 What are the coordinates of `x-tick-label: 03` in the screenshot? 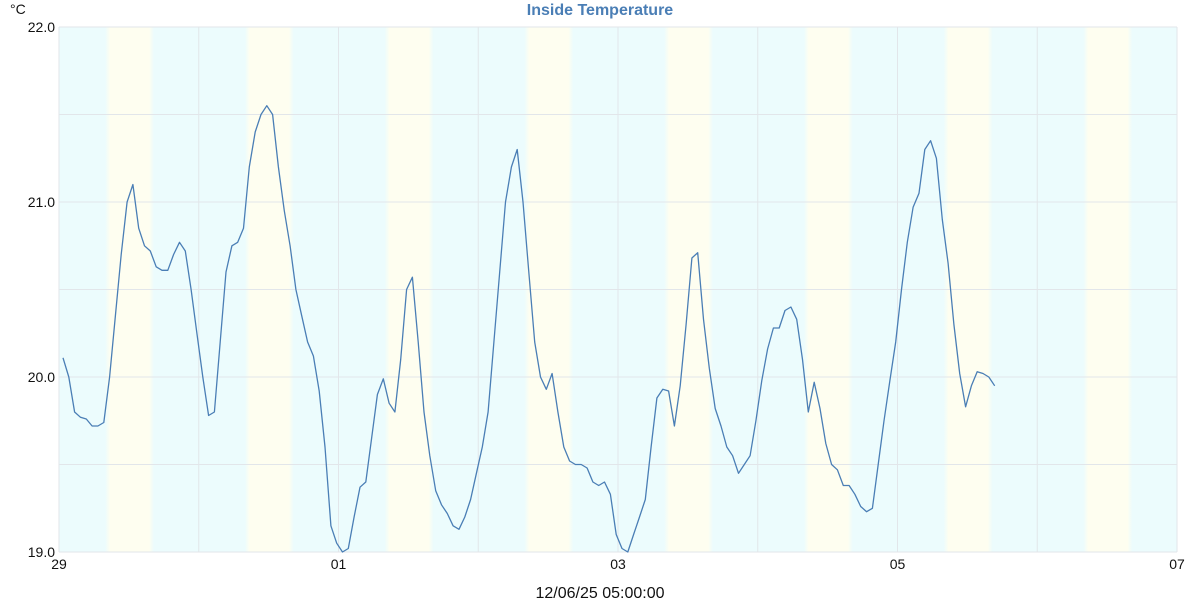 It's located at (618, 564).